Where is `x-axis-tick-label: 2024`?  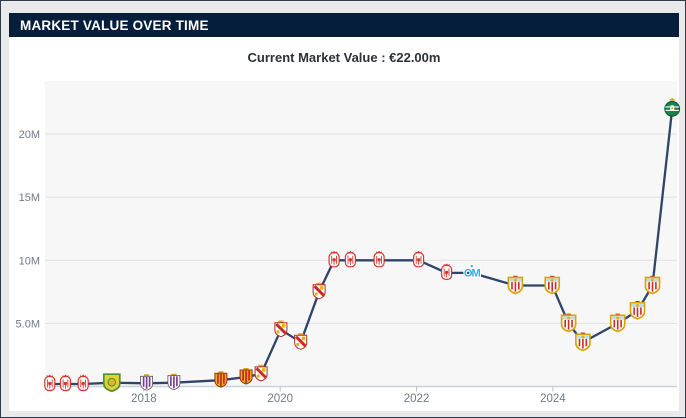
x-axis-tick-label: 2024 is located at coordinates (553, 399).